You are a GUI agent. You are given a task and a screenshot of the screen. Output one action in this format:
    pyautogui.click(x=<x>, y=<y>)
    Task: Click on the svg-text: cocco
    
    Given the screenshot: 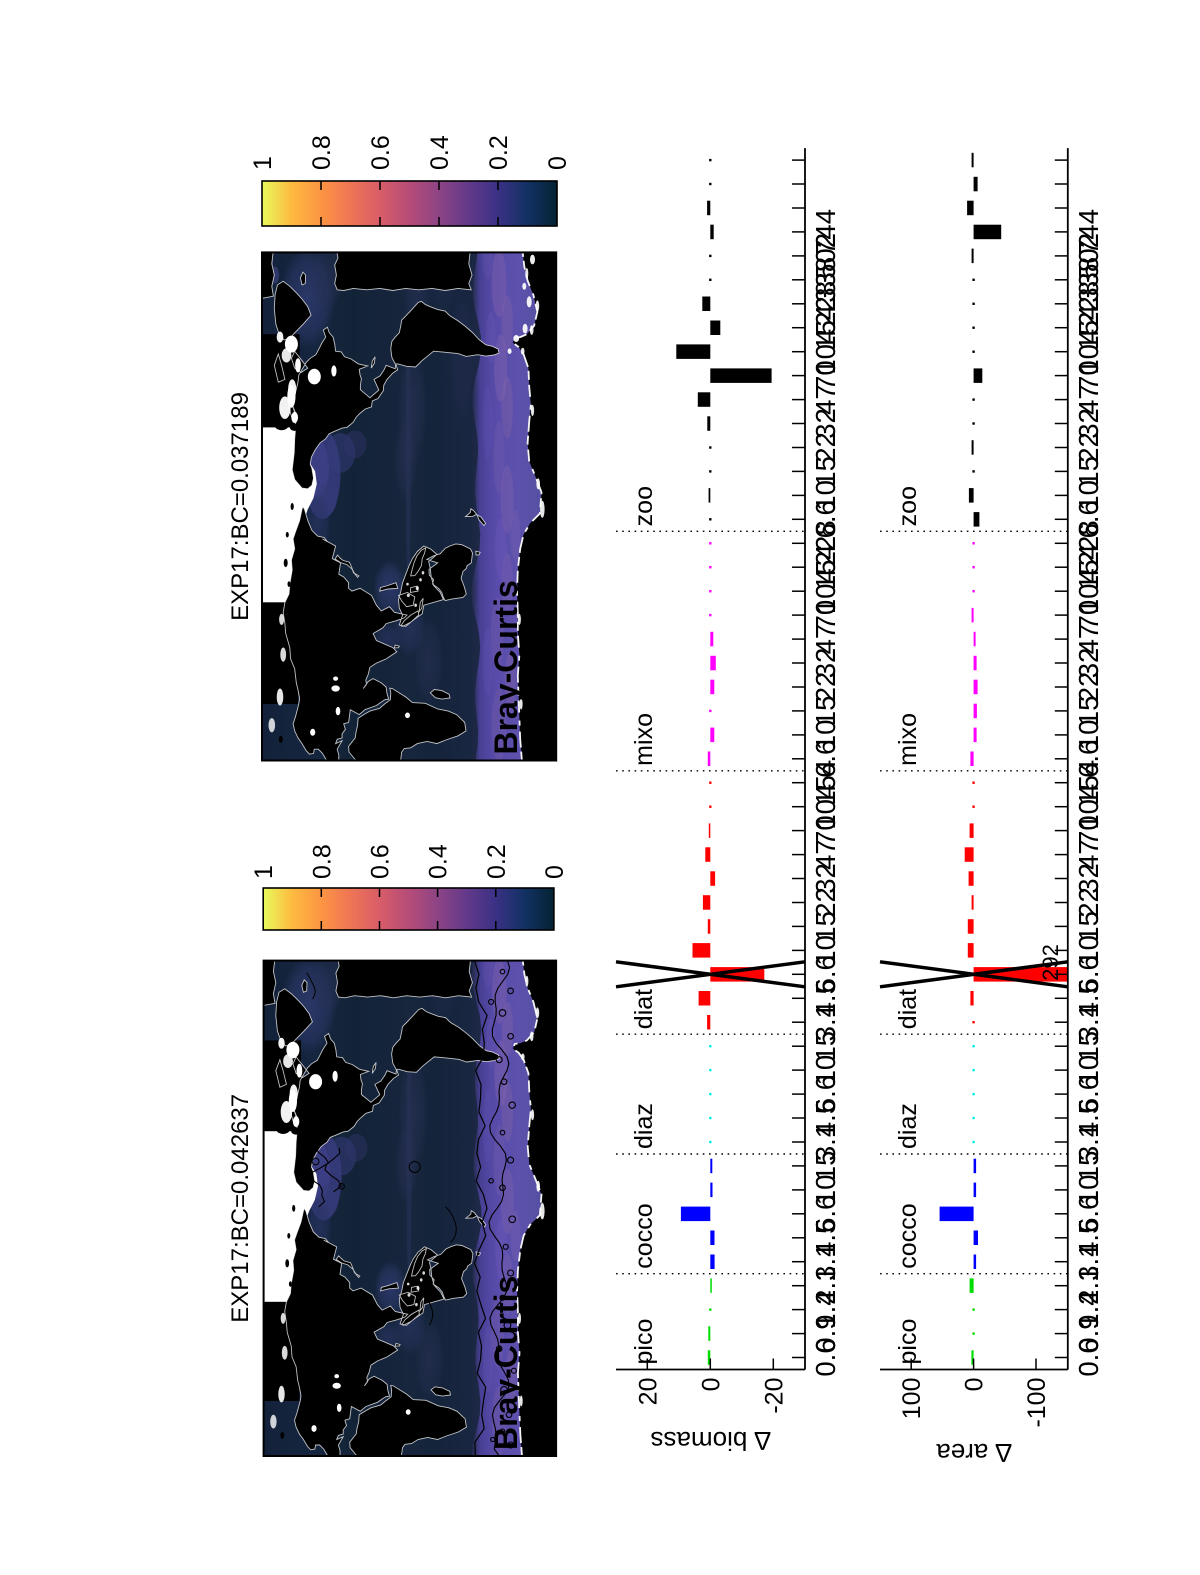 What is the action you would take?
    pyautogui.click(x=644, y=1235)
    